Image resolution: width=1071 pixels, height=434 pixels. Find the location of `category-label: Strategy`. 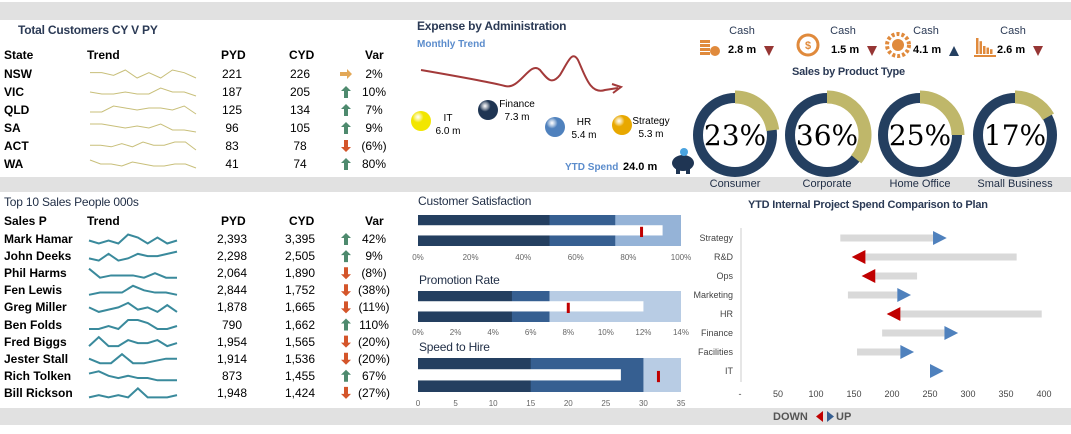

category-label: Strategy is located at coordinates (716, 238).